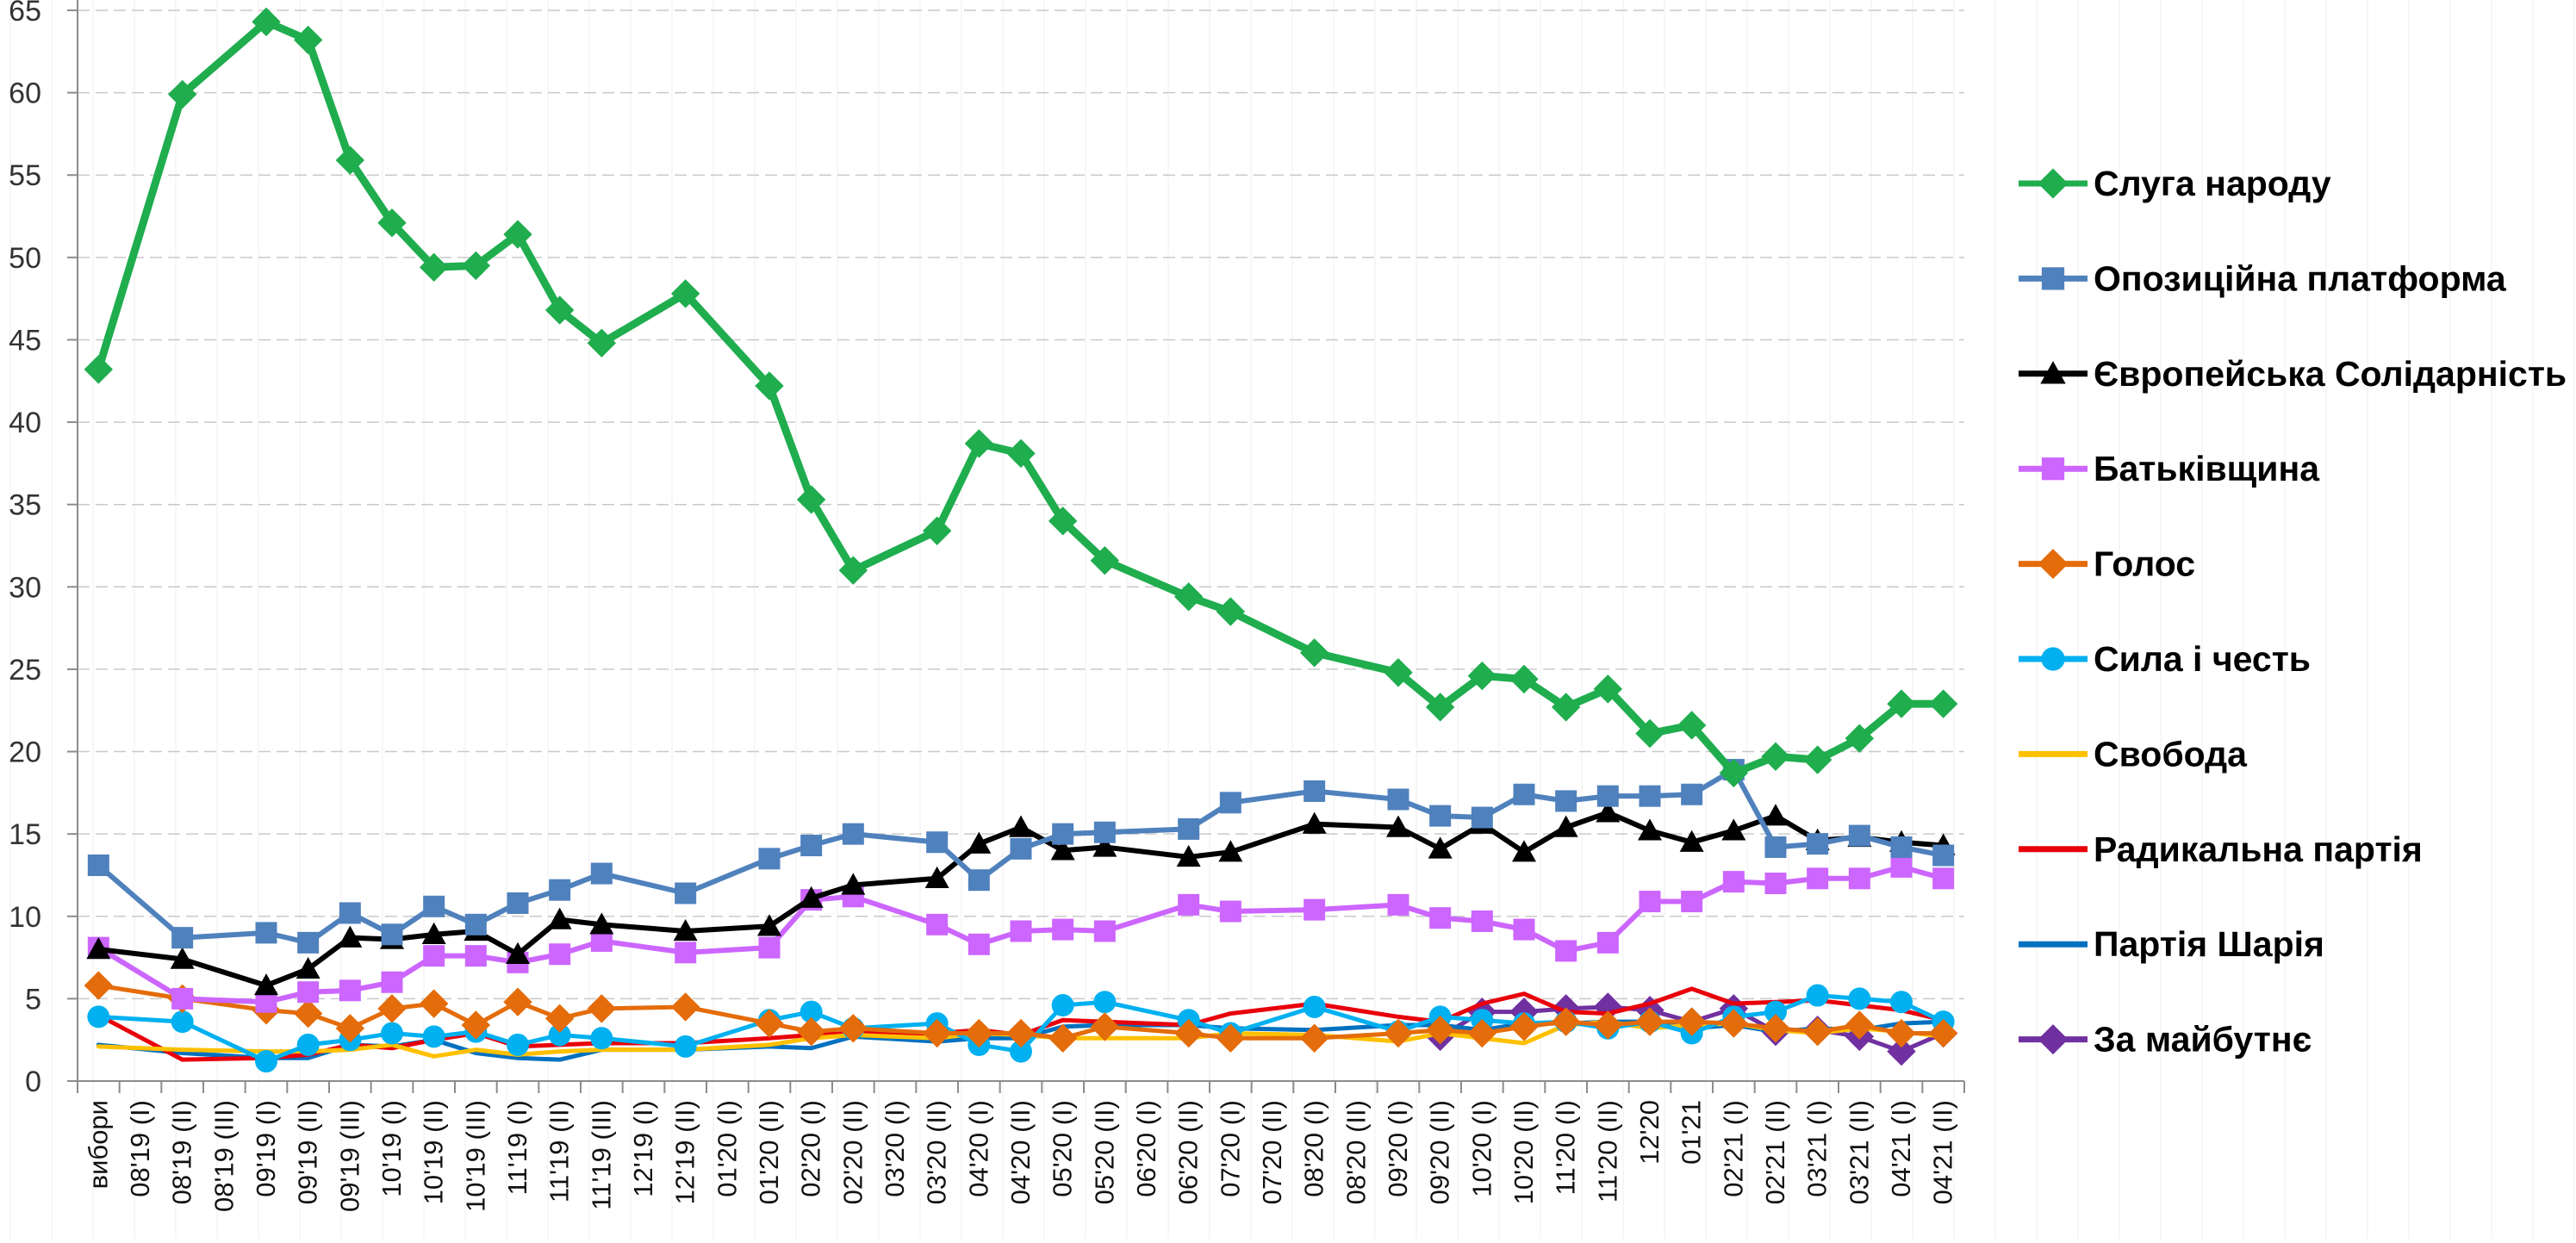 This screenshot has width=2576, height=1243. Describe the element at coordinates (98, 1144) in the screenshot. I see `x-tick-label: вибори` at that location.